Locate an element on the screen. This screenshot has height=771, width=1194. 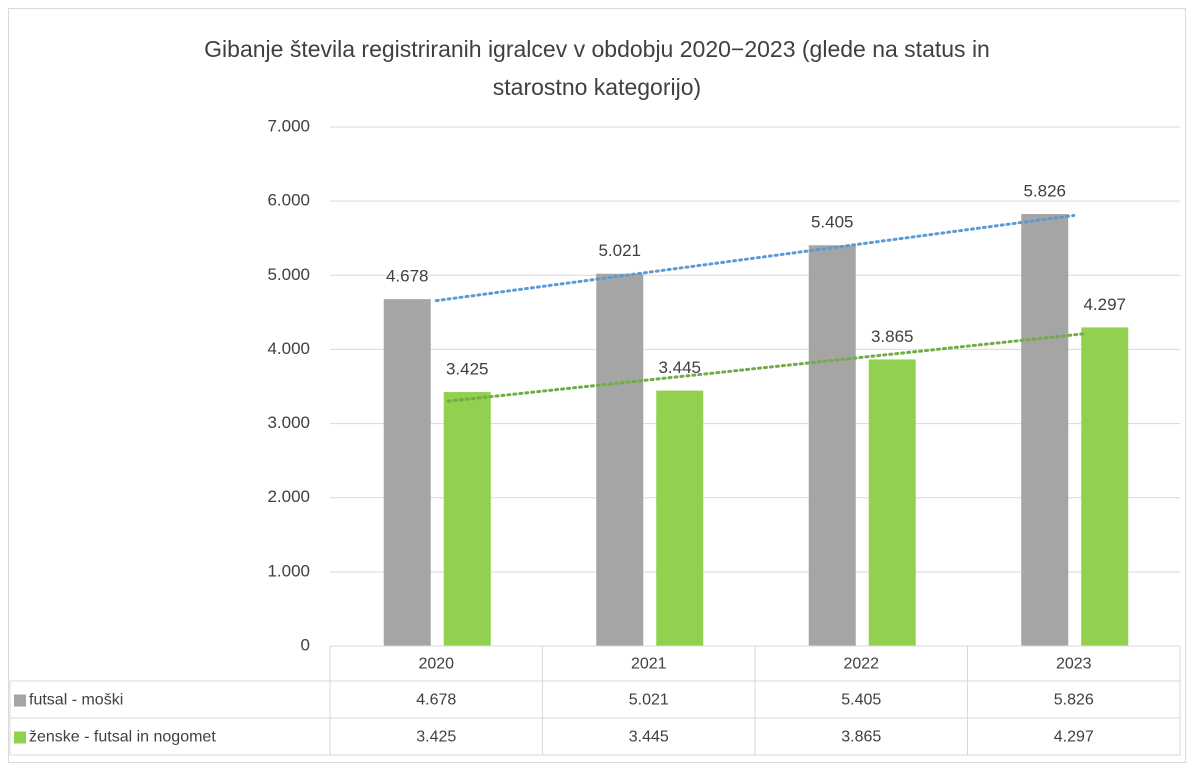
table-value: 5.021 is located at coordinates (649, 700).